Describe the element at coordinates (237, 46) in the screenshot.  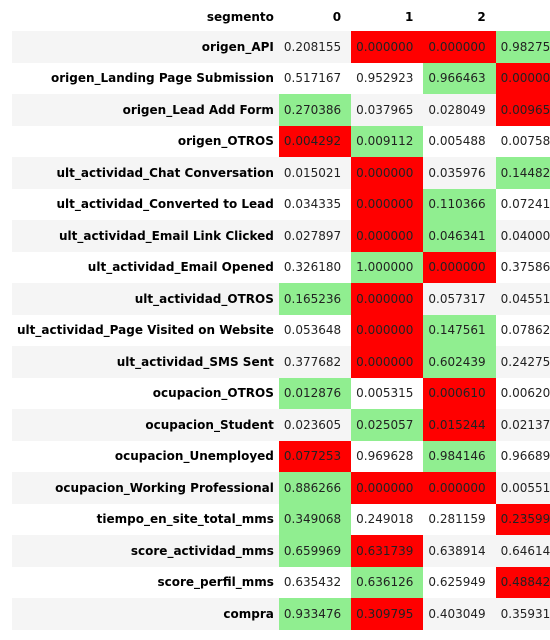
I see `row-label: origen_API` at that location.